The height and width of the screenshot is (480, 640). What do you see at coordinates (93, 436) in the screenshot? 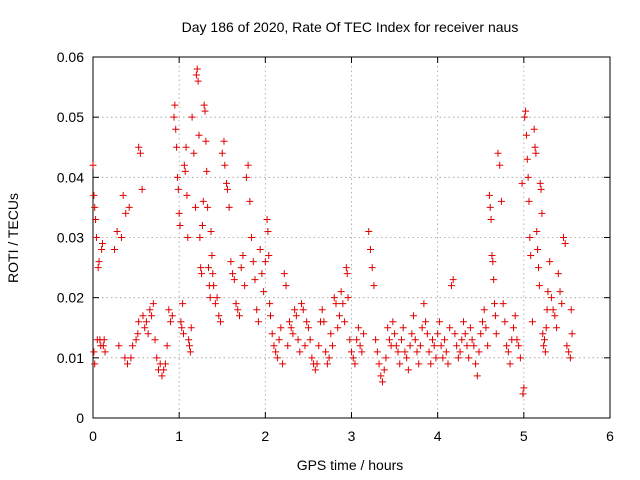
I see `x-tick-label: 0` at bounding box center [93, 436].